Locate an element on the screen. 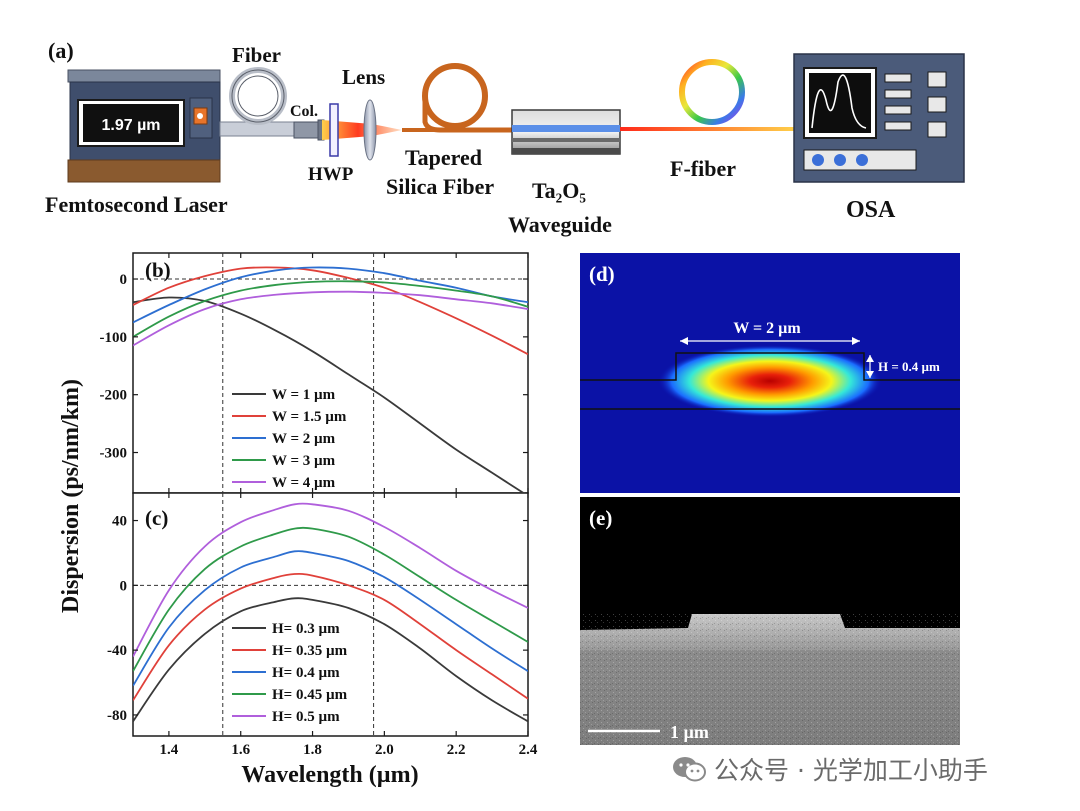 This screenshot has width=1080, height=811. panel-c-curves is located at coordinates (330, 612).